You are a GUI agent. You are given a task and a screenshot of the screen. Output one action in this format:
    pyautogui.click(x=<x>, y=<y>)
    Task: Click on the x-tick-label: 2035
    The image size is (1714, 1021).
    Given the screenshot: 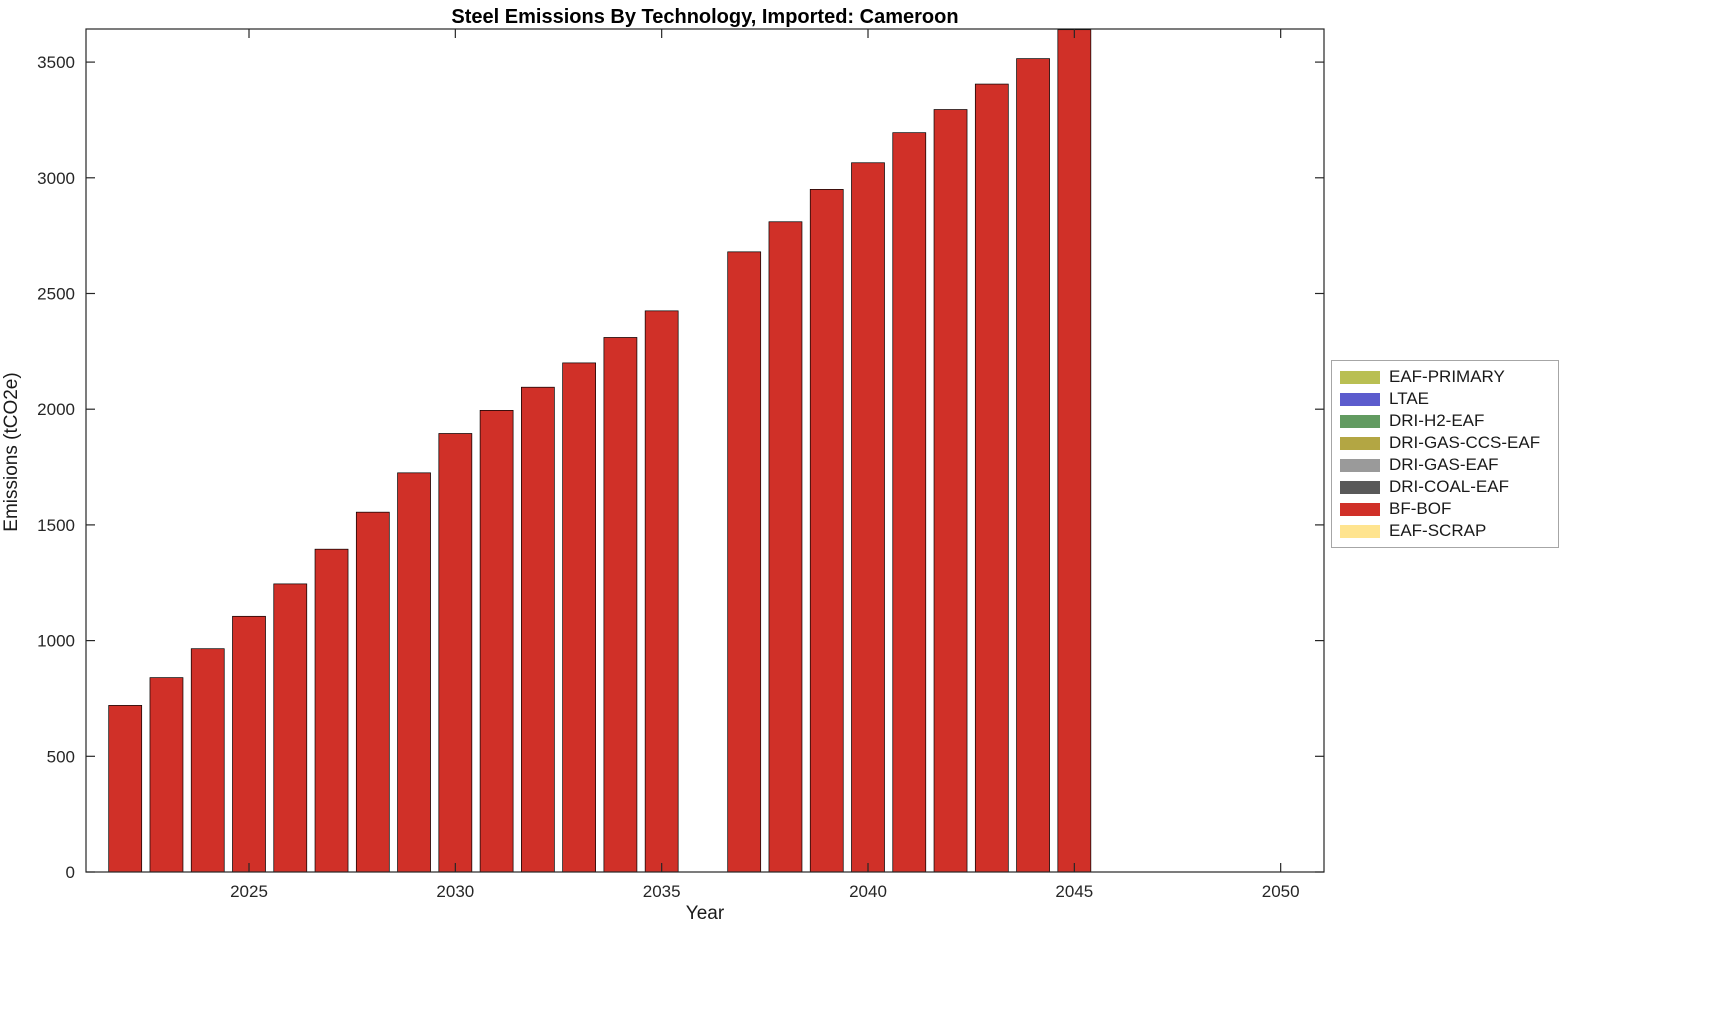 What is the action you would take?
    pyautogui.click(x=662, y=891)
    